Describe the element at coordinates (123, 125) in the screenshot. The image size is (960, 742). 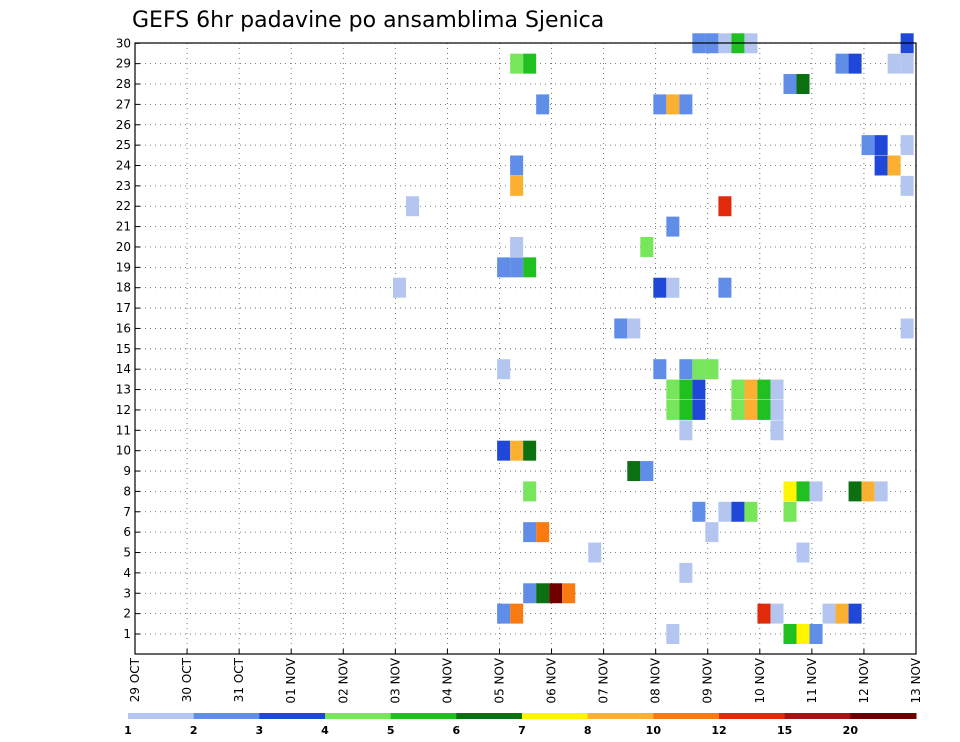
I see `y-tick-label: 26` at that location.